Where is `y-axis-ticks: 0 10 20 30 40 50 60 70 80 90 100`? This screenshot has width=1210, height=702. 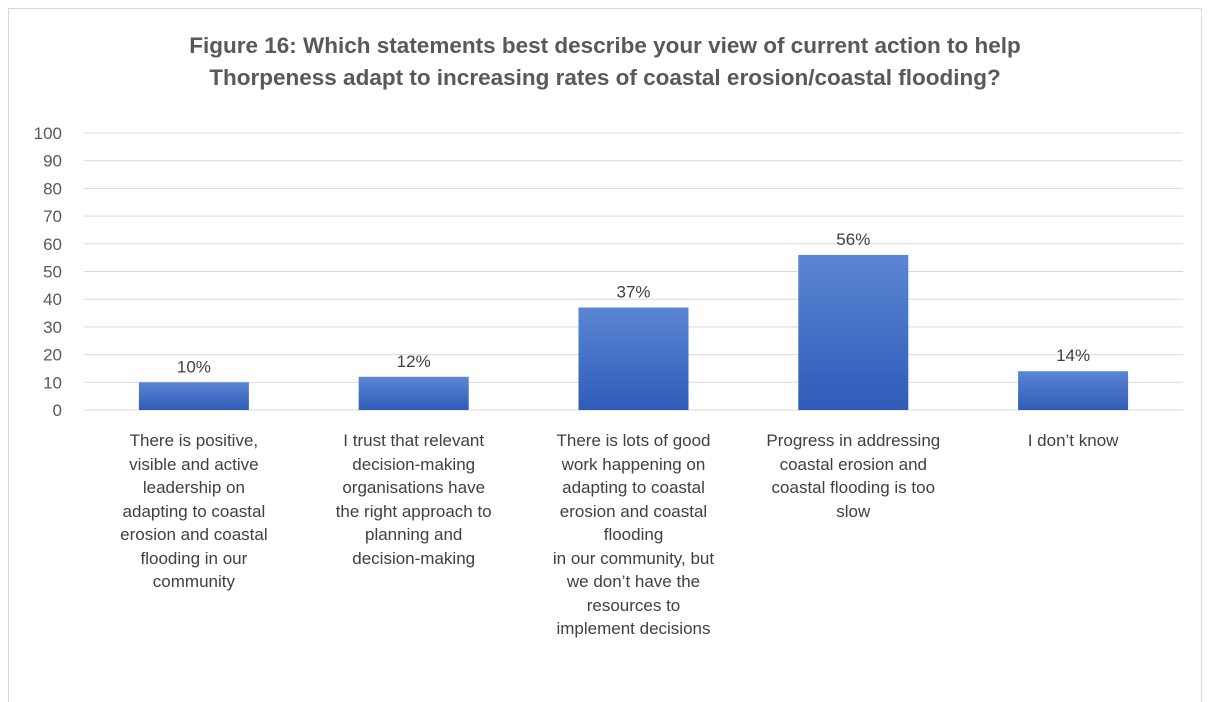
y-axis-ticks: 0 10 20 30 40 50 60 70 80 90 100 is located at coordinates (48, 272).